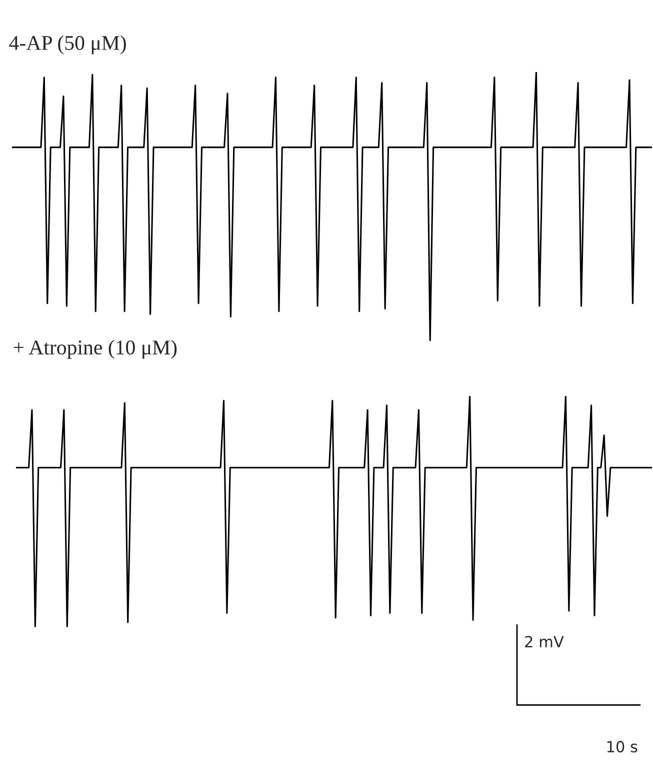 The width and height of the screenshot is (653, 763). Describe the element at coordinates (544, 642) in the screenshot. I see `text: 2 mV` at that location.